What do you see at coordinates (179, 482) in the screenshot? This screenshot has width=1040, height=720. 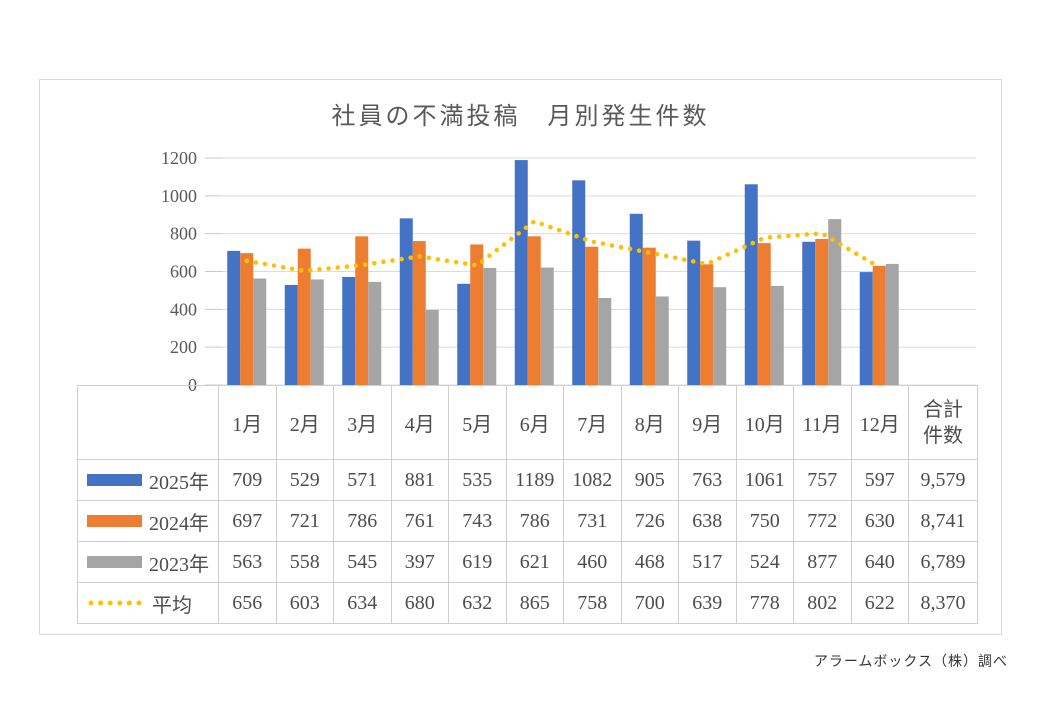 I see `legend-label: 2025年` at bounding box center [179, 482].